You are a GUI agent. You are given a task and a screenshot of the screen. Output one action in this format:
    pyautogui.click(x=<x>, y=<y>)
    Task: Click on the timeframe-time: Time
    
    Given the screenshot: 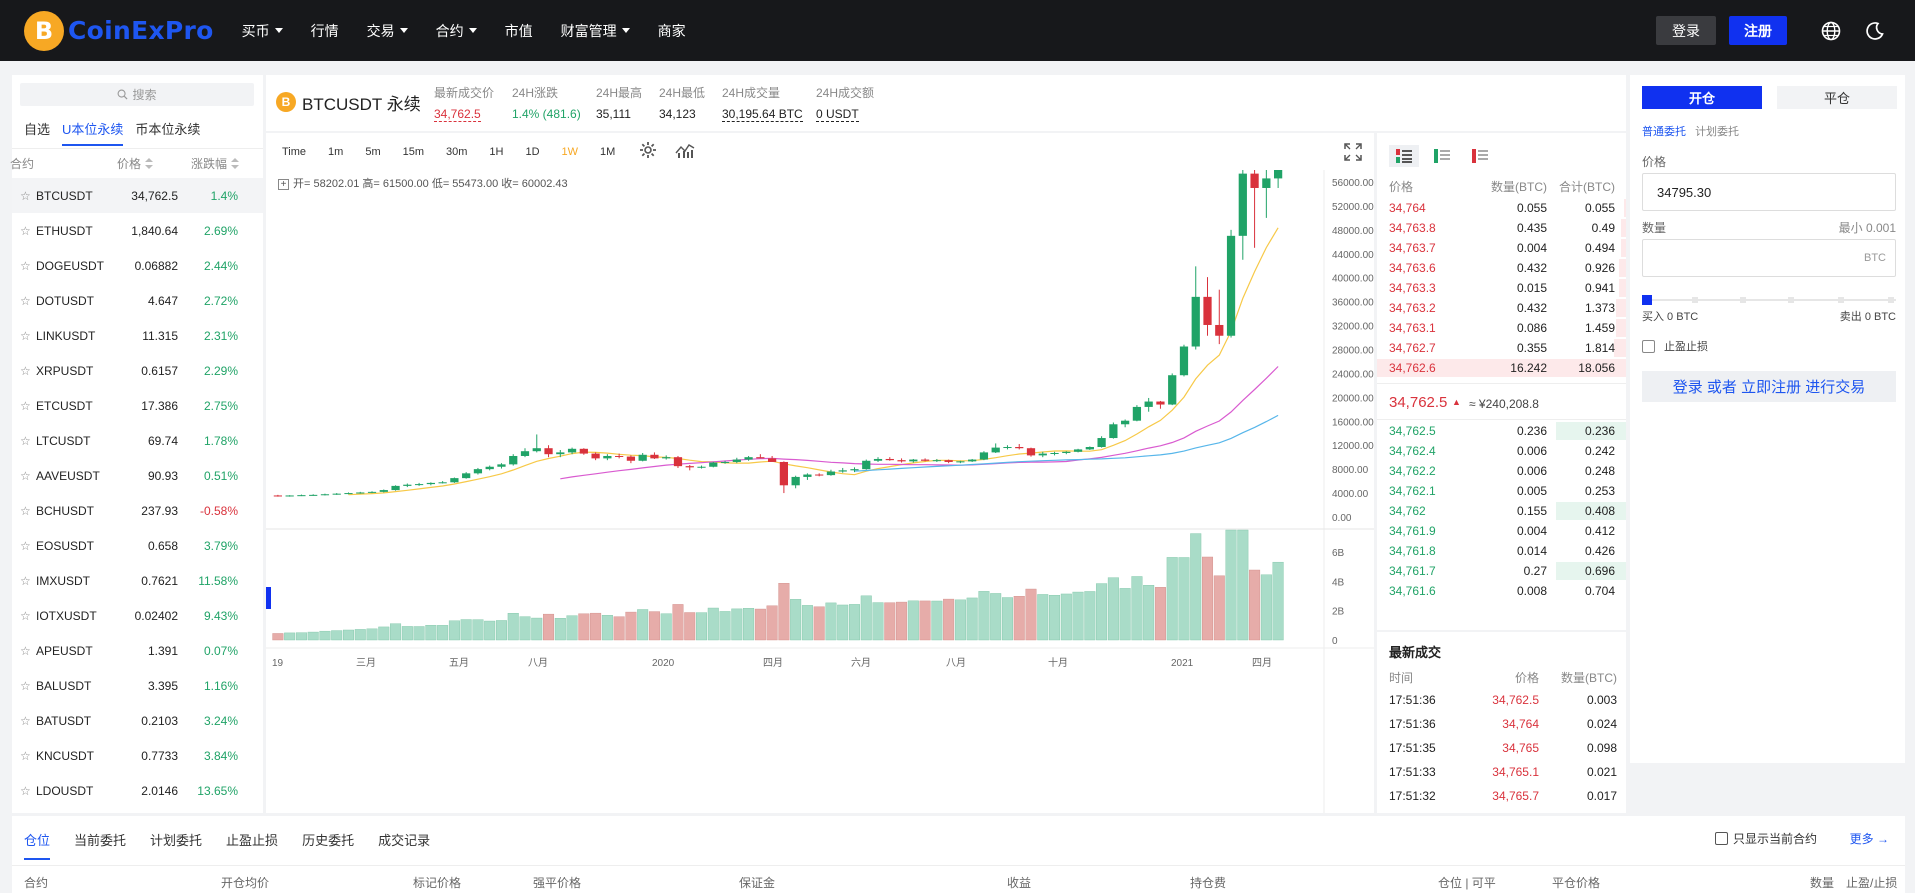 What is the action you would take?
    pyautogui.click(x=294, y=151)
    